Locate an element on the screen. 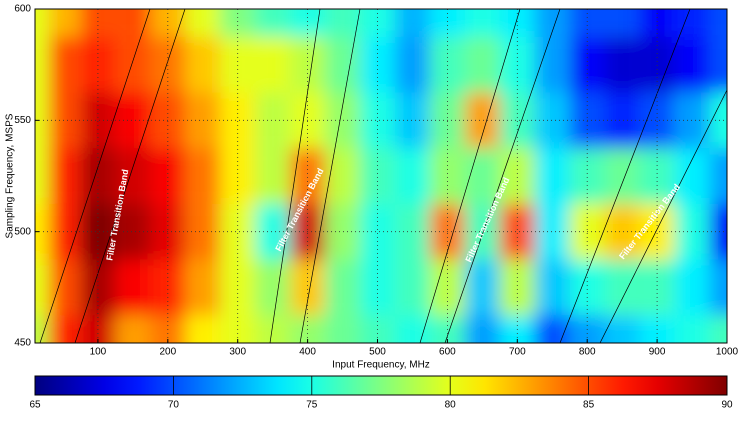 This screenshot has width=740, height=422. colorbar-tick-label: 70 is located at coordinates (174, 405).